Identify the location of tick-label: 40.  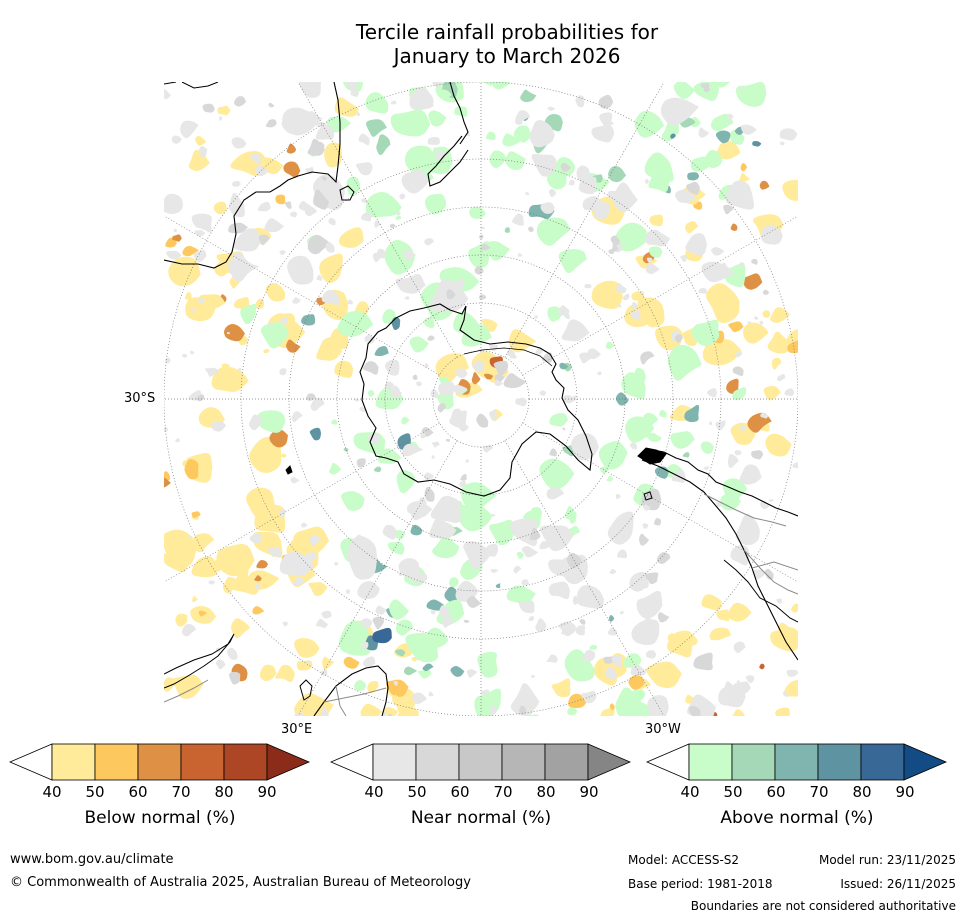
(52, 792).